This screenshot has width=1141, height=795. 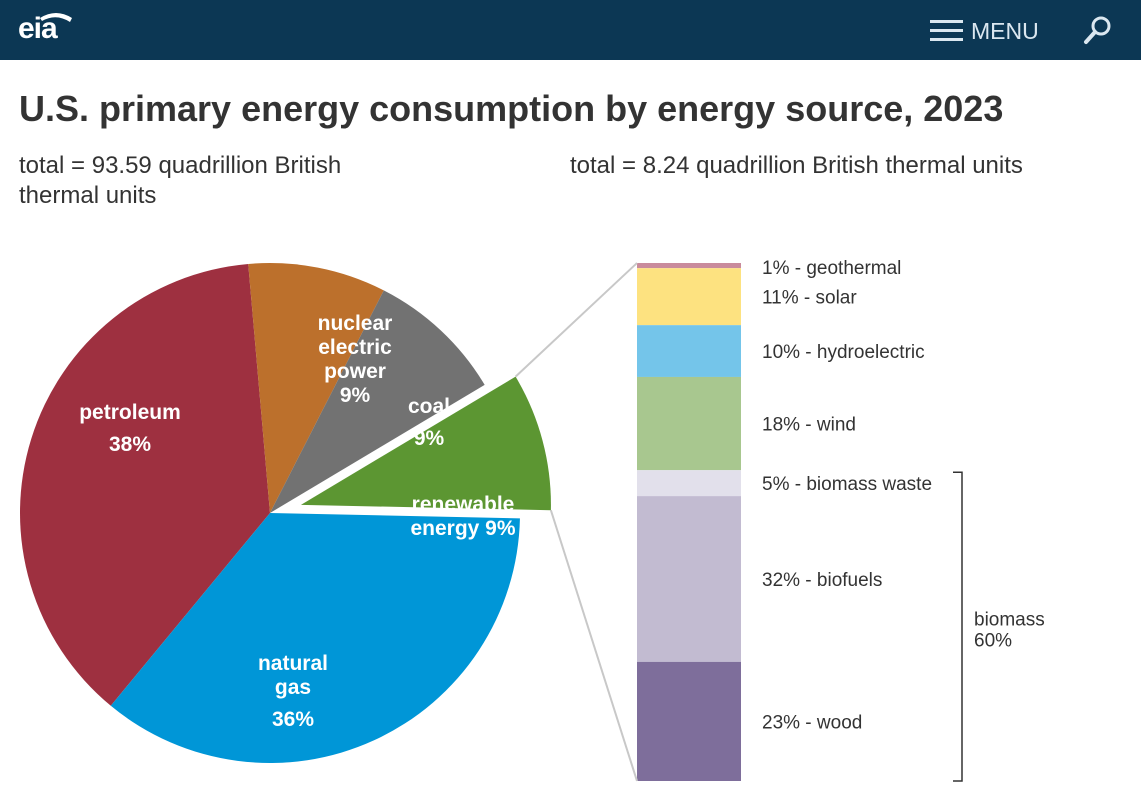 I want to click on menu-button: MENU, so click(x=984, y=31).